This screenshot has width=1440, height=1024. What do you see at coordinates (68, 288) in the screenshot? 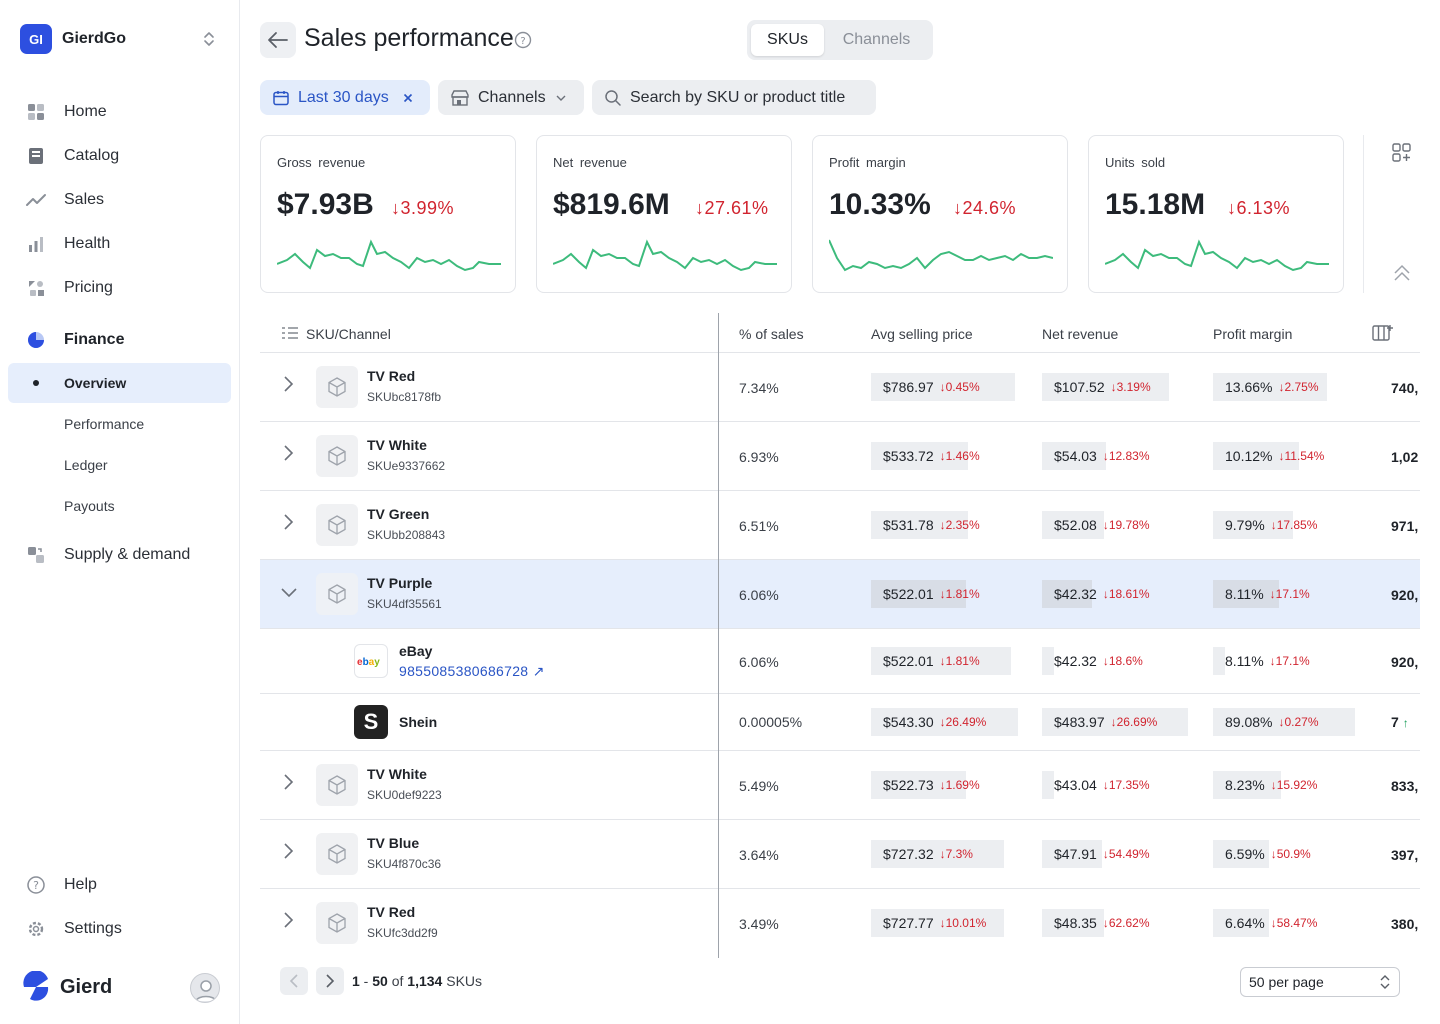
I see `sidebar-item-pricing: Pricing` at bounding box center [68, 288].